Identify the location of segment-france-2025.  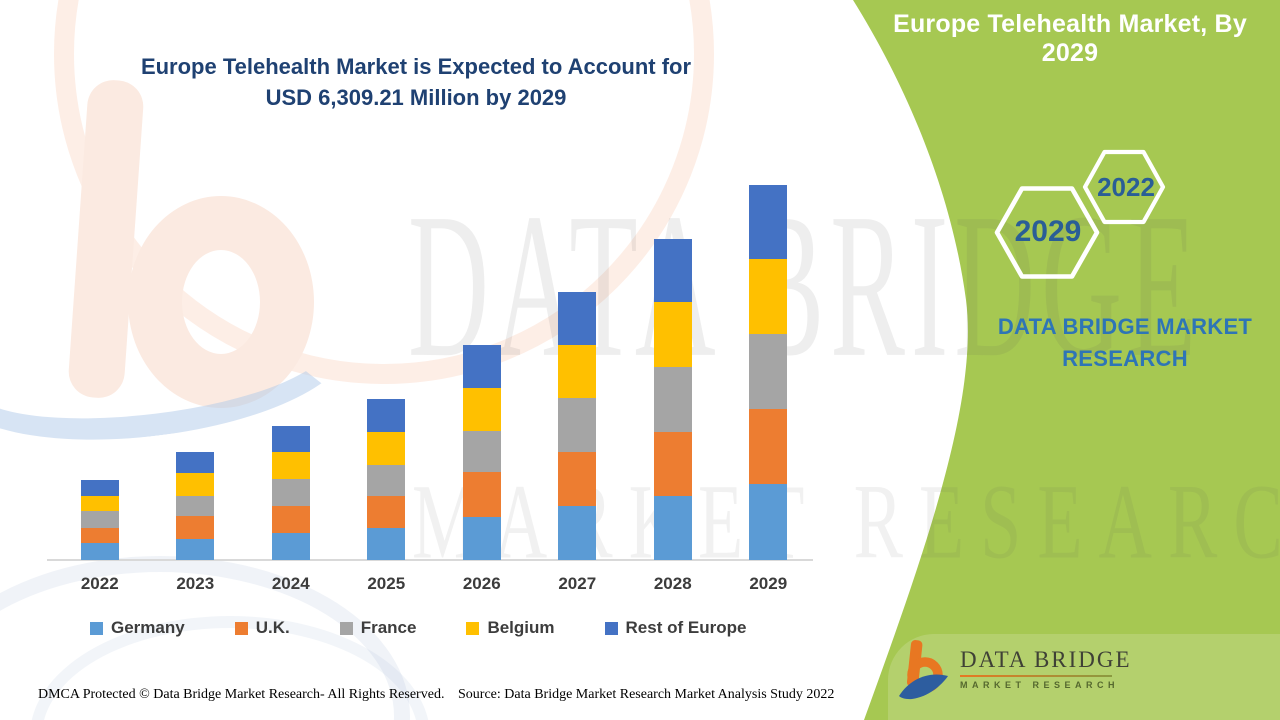
(386, 480).